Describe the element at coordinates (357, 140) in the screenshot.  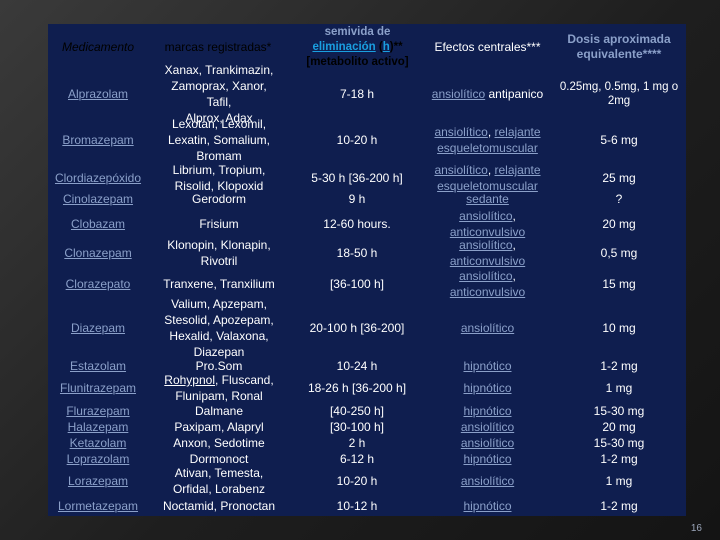
I see `table-cell-half-life: 10-20 h` at that location.